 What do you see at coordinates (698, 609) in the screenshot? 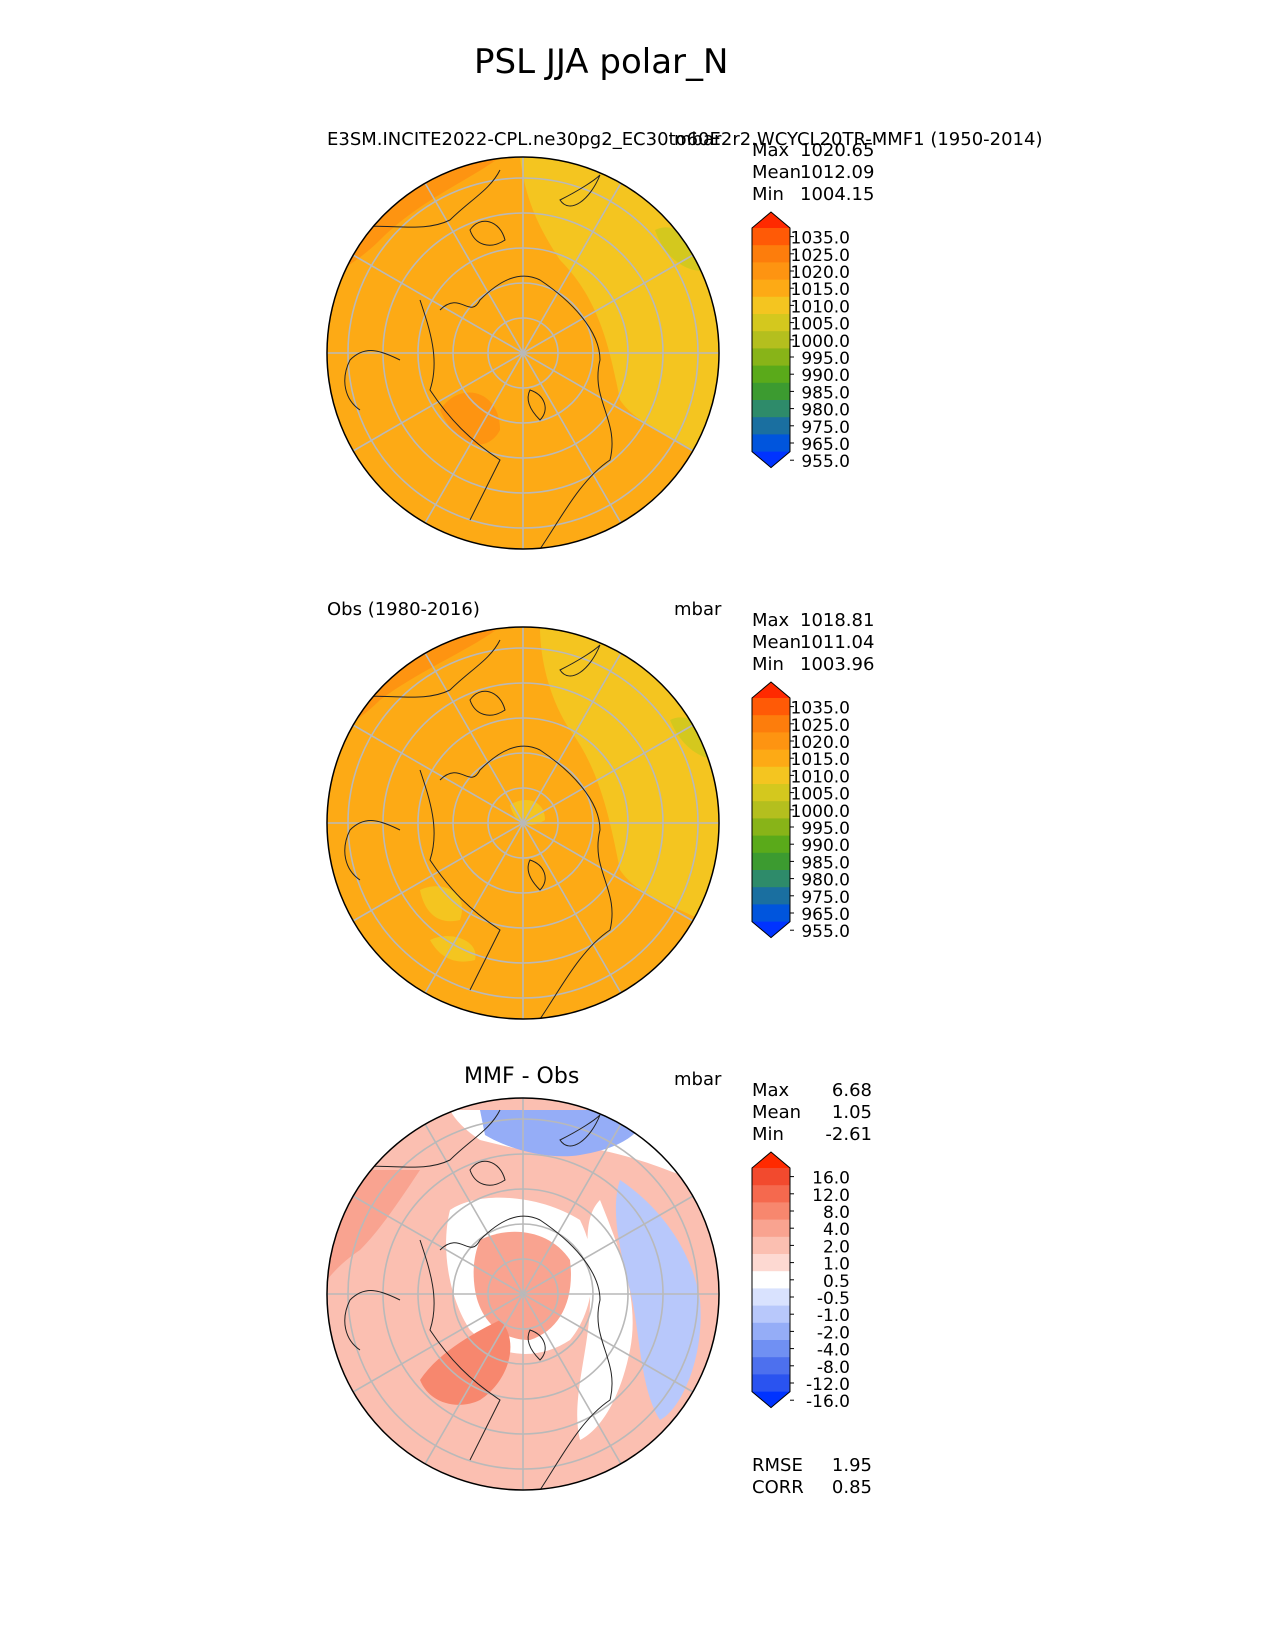
I see `panel-obs-units: mbar` at bounding box center [698, 609].